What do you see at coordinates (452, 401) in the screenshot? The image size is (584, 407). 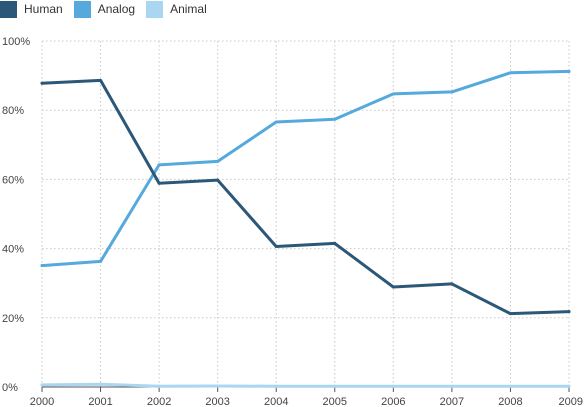 I see `x-tick-label: 2007` at bounding box center [452, 401].